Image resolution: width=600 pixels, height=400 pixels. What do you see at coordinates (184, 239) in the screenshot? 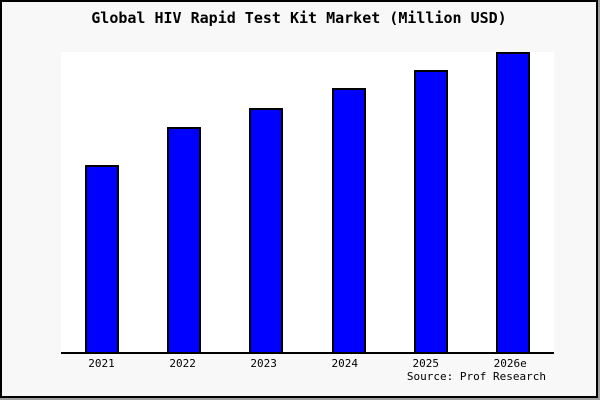
I see `bar-2022` at bounding box center [184, 239].